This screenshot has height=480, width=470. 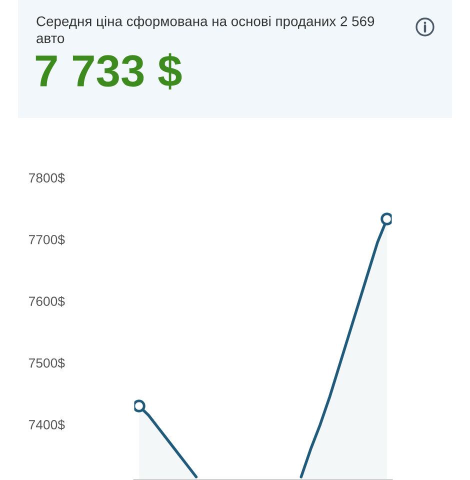 What do you see at coordinates (46, 301) in the screenshot?
I see `y-tick-label: 7600$` at bounding box center [46, 301].